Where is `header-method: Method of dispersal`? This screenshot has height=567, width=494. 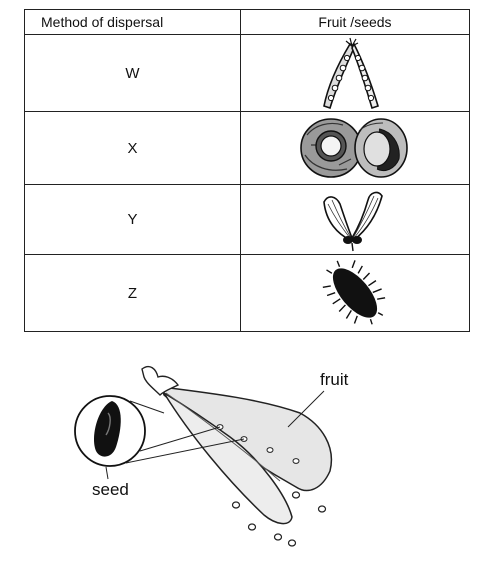
header-method: Method of dispersal is located at coordinates (132, 22).